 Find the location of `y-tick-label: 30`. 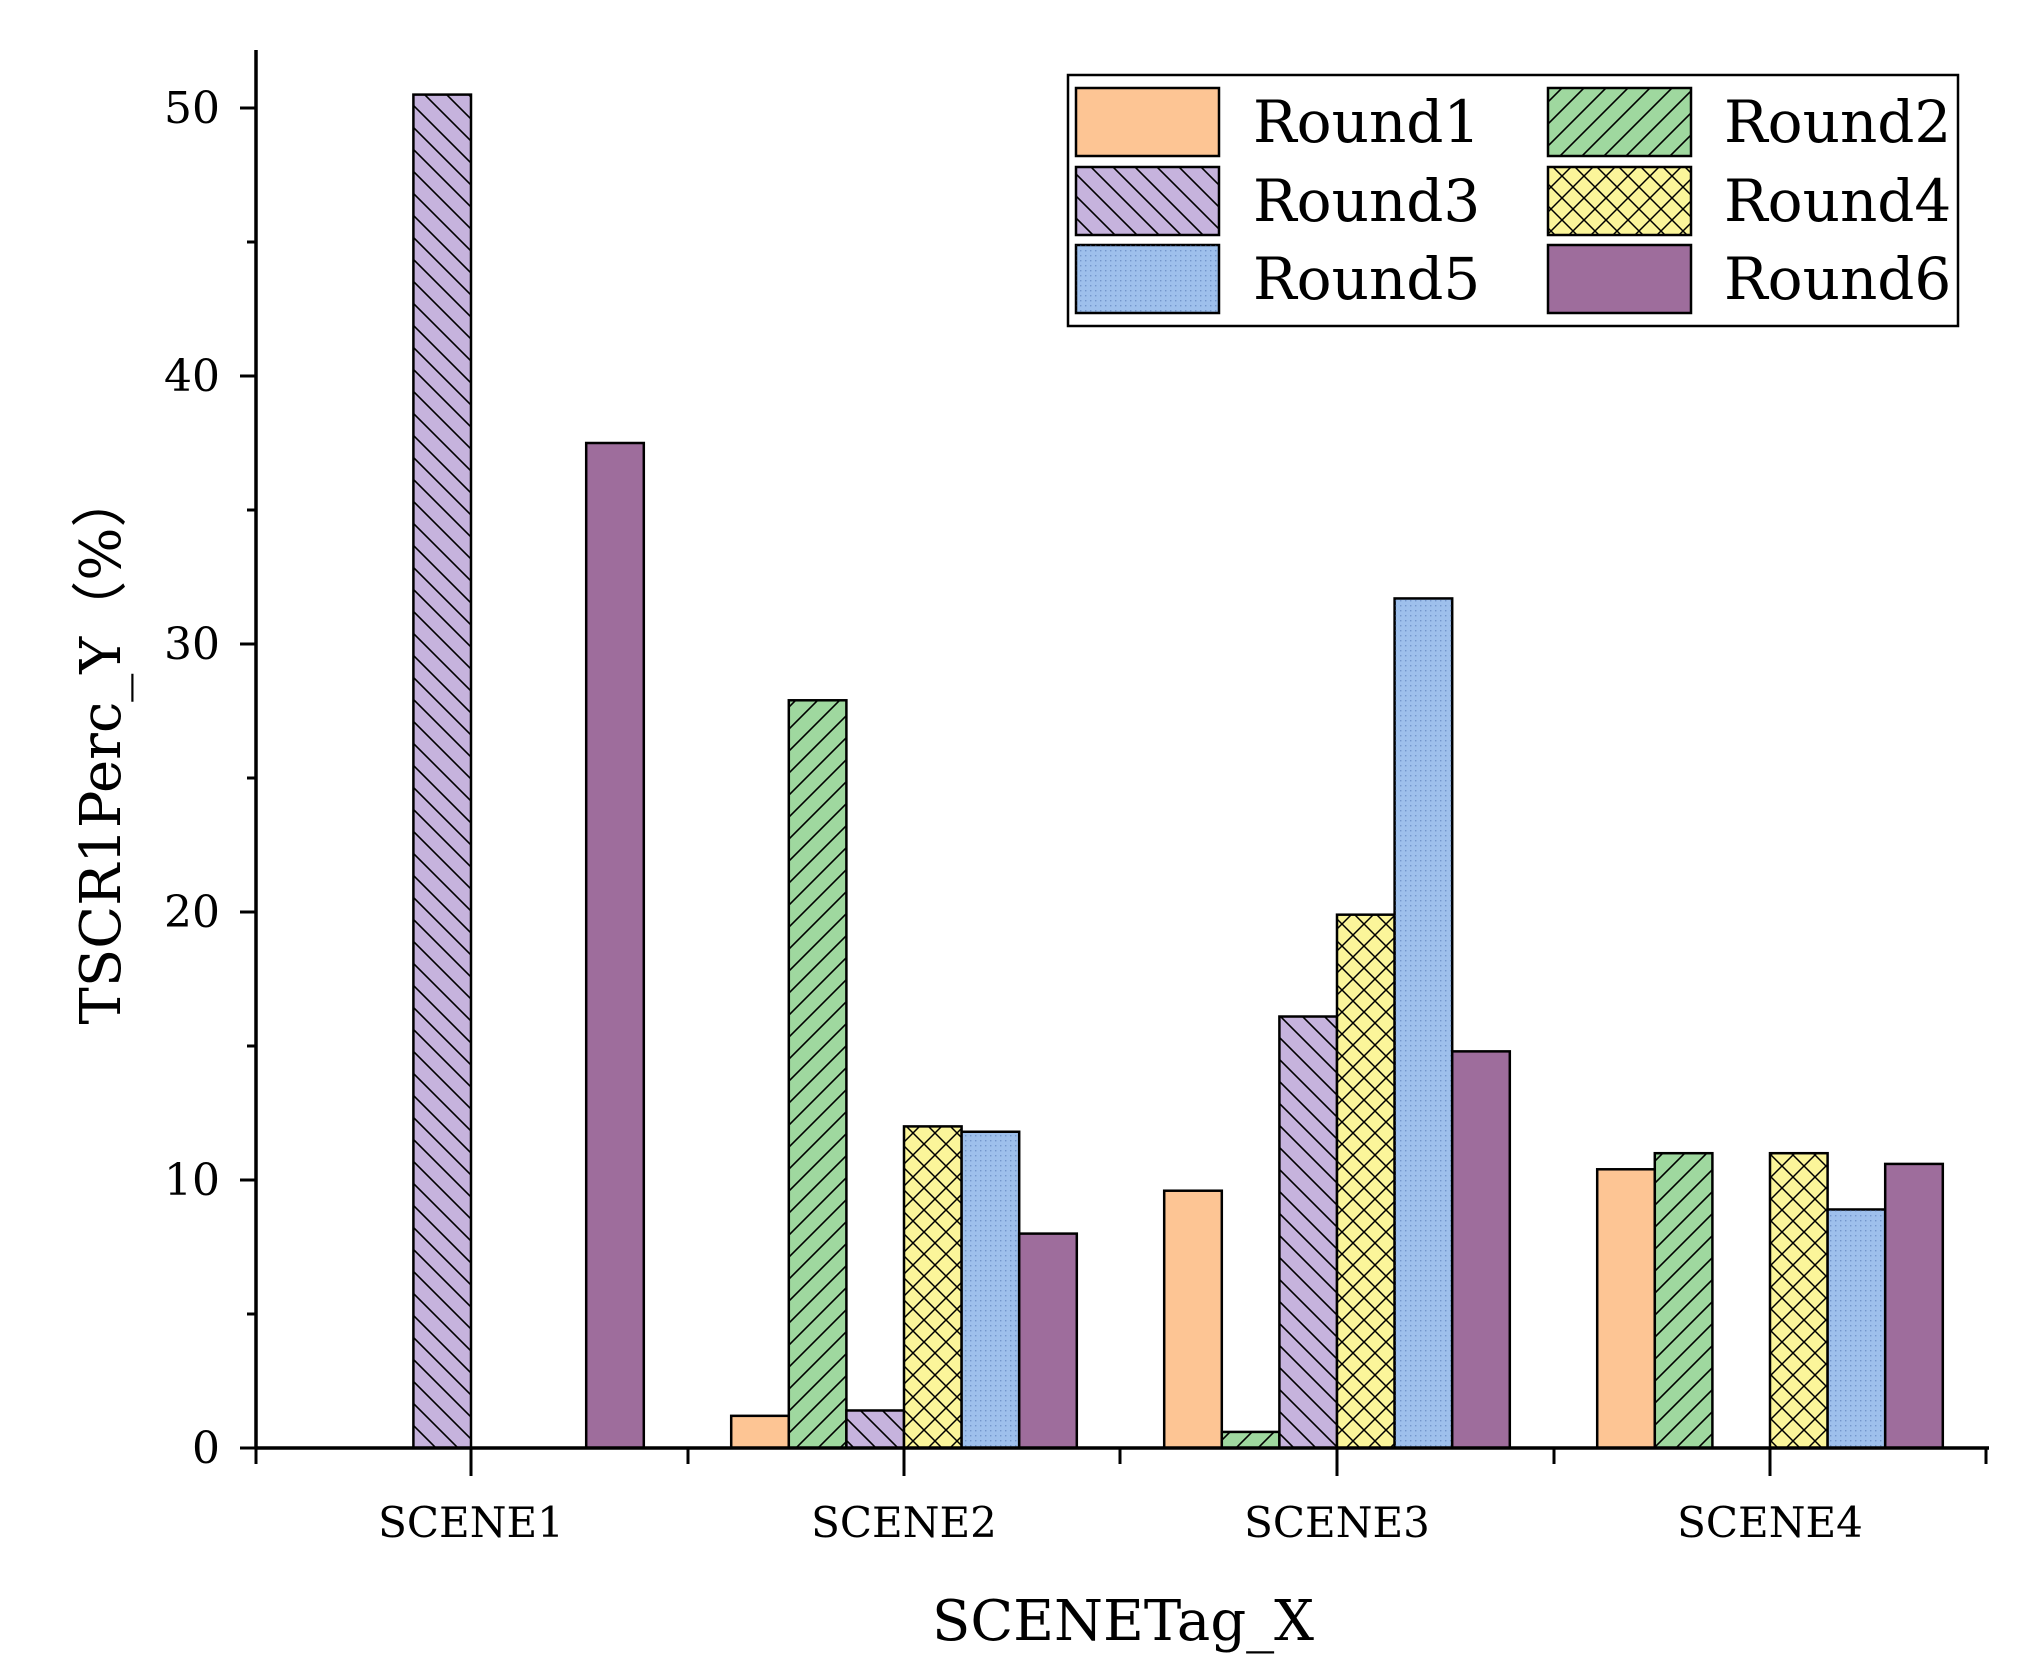

y-tick-label: 30 is located at coordinates (192, 644).